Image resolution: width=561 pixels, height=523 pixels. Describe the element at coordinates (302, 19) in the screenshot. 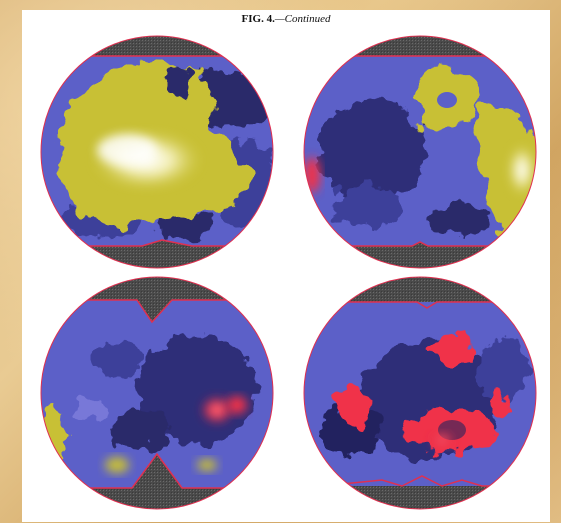

I see `figure-caption-continued: —Continued` at that location.